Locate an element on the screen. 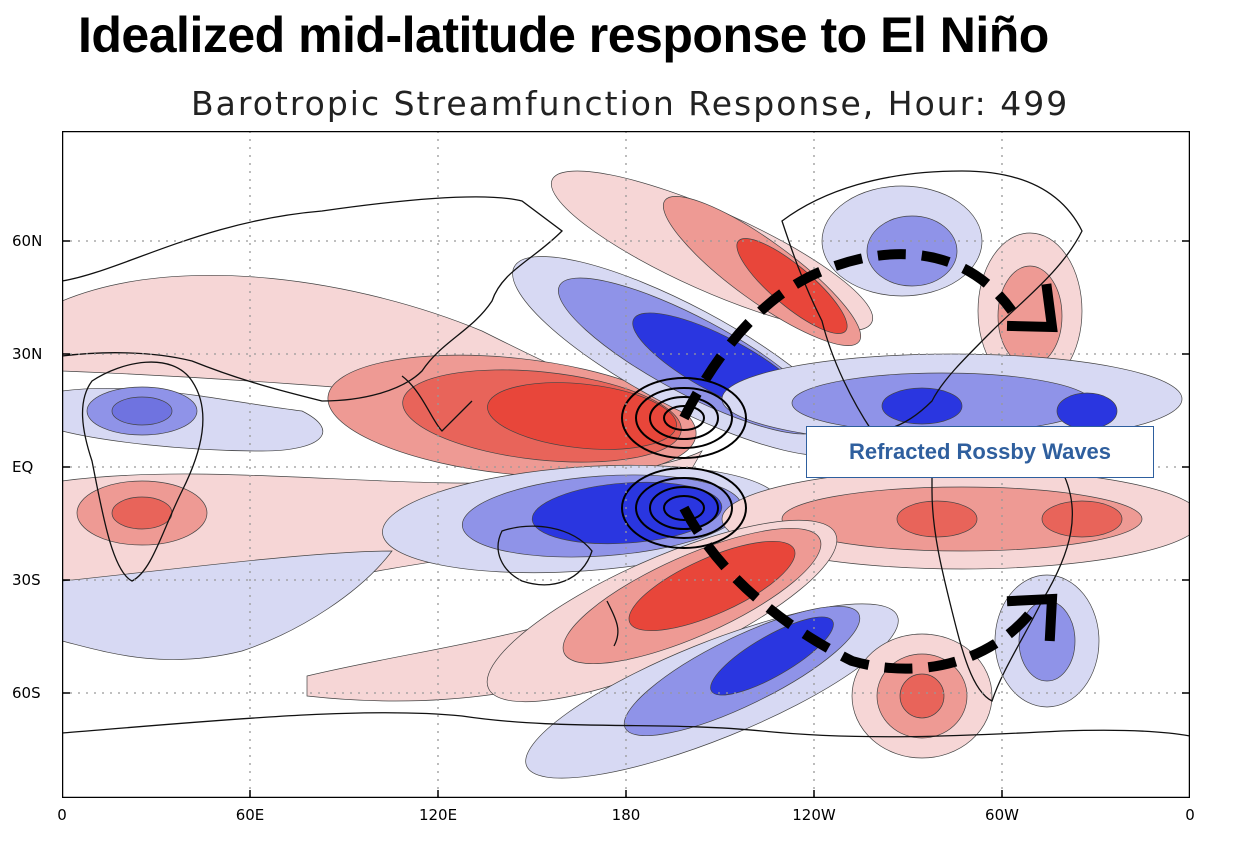 The height and width of the screenshot is (852, 1234). lon-label-360: 0 is located at coordinates (1190, 815).